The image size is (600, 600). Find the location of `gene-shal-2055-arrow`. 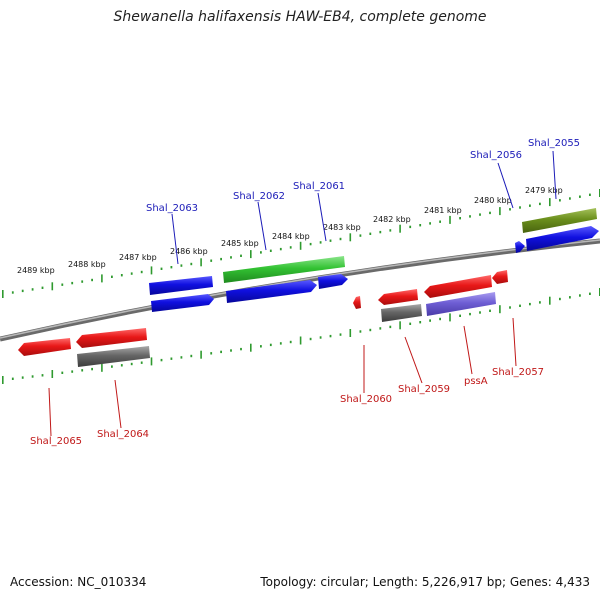

gene-shal-2055-arrow is located at coordinates (562, 238).